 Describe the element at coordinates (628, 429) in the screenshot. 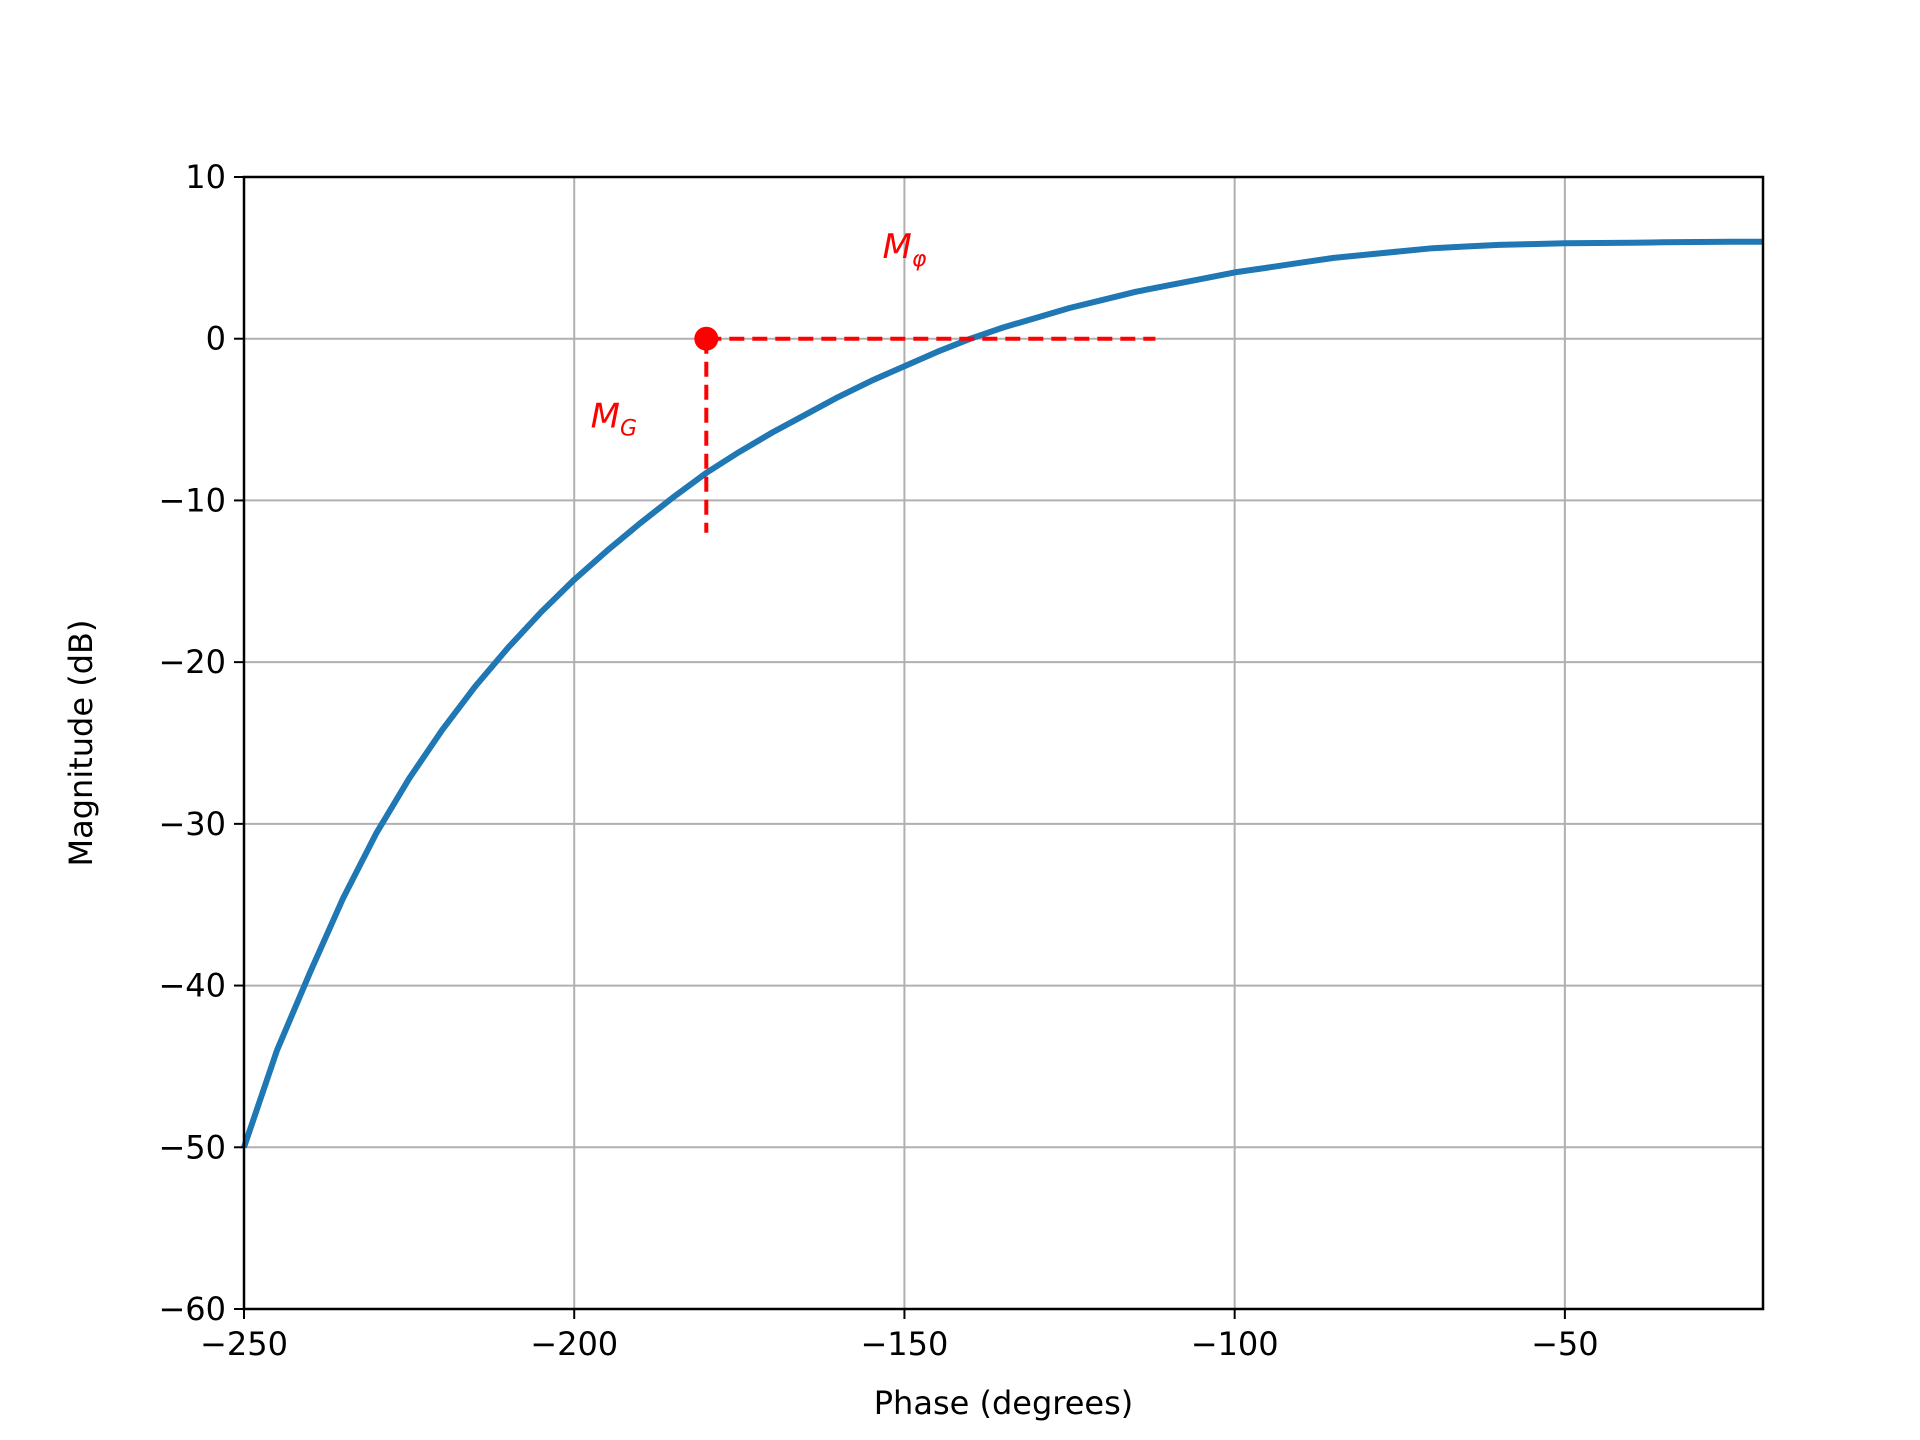

I see `gain-margin-label-subscript: G` at that location.